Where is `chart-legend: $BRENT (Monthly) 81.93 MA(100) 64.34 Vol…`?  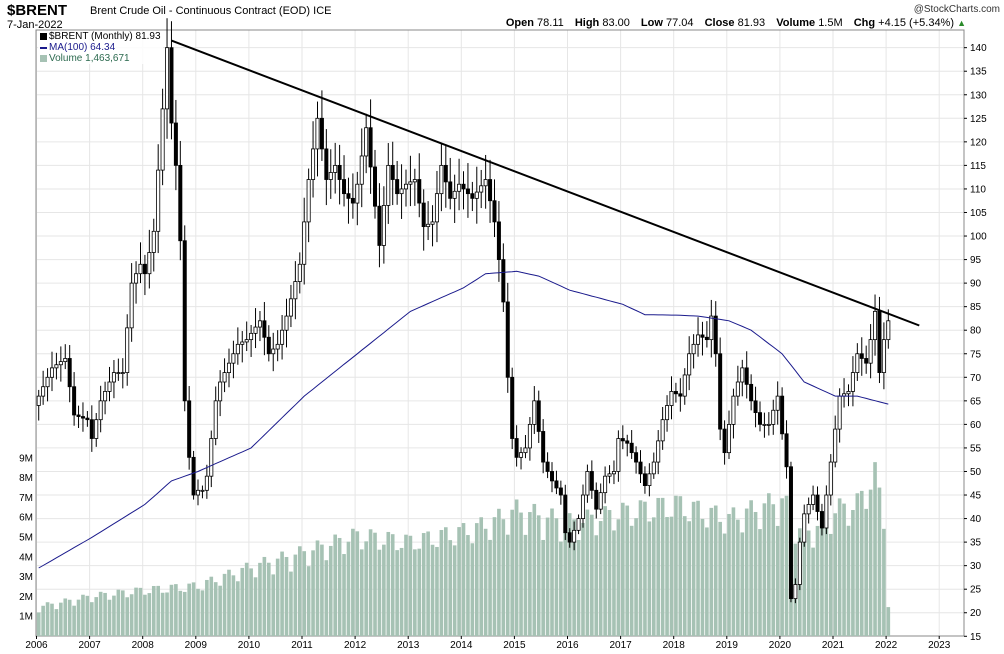 chart-legend: $BRENT (Monthly) 81.93 MA(100) 64.34 Vol… is located at coordinates (100, 47).